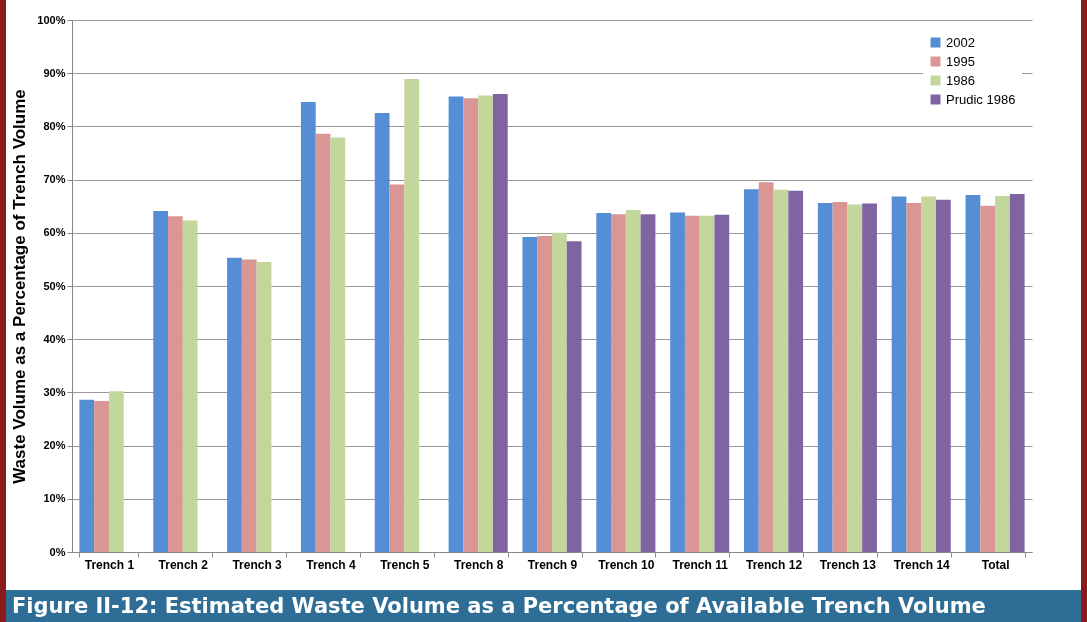  I want to click on y-tick-label: 100%, so click(51, 19).